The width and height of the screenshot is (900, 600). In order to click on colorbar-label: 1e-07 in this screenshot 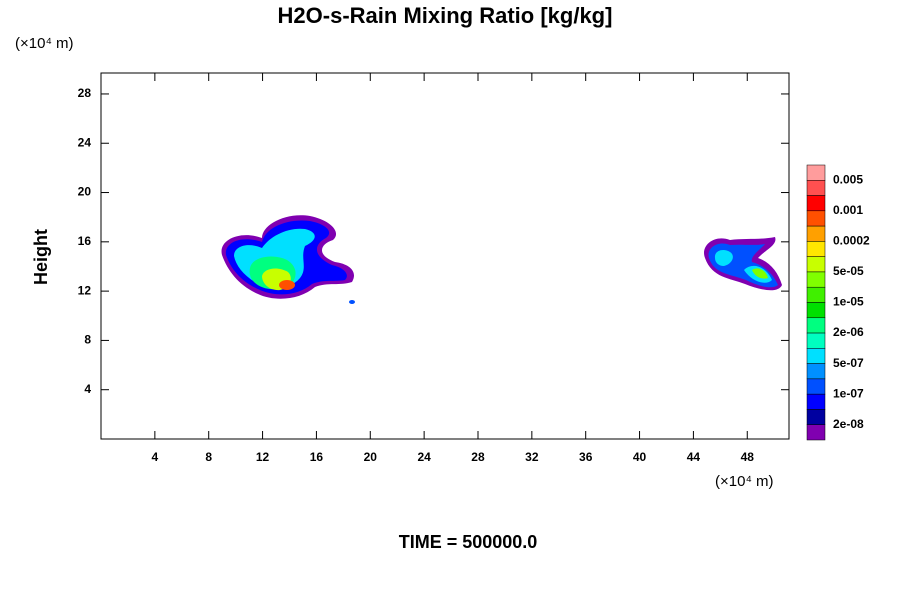, I will do `click(848, 393)`.